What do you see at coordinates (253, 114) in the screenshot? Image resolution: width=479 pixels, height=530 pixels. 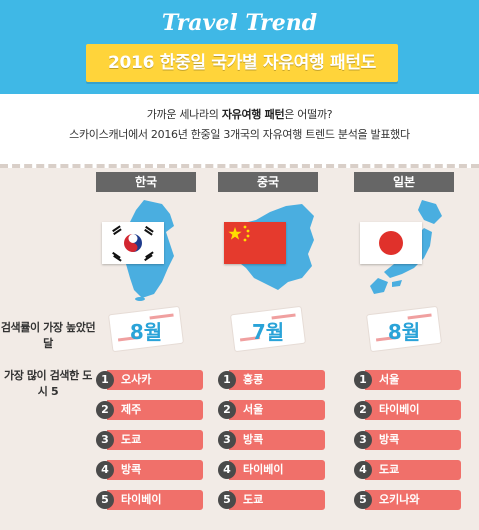 I see `intro-text-strong: 자유여행 패턴` at bounding box center [253, 114].